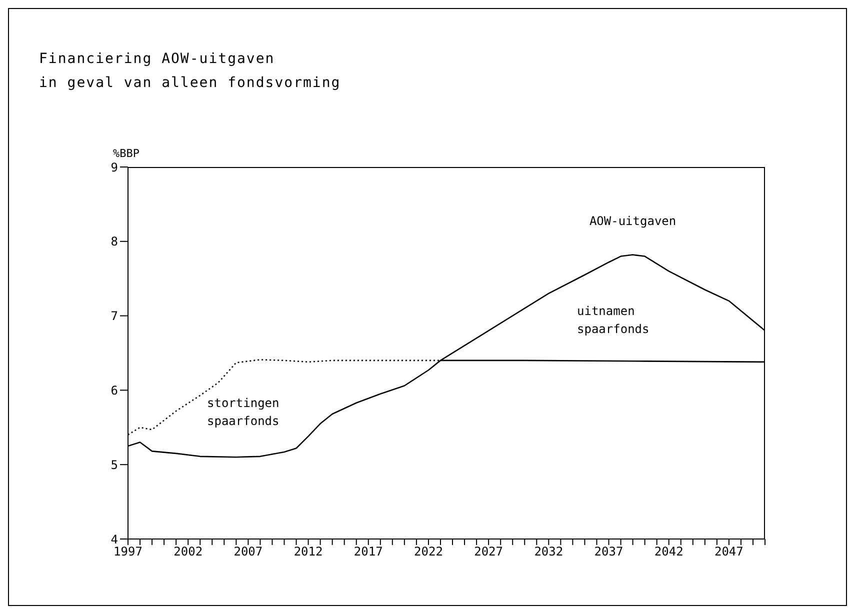  What do you see at coordinates (114, 390) in the screenshot?
I see `y-tick-label: 6` at bounding box center [114, 390].